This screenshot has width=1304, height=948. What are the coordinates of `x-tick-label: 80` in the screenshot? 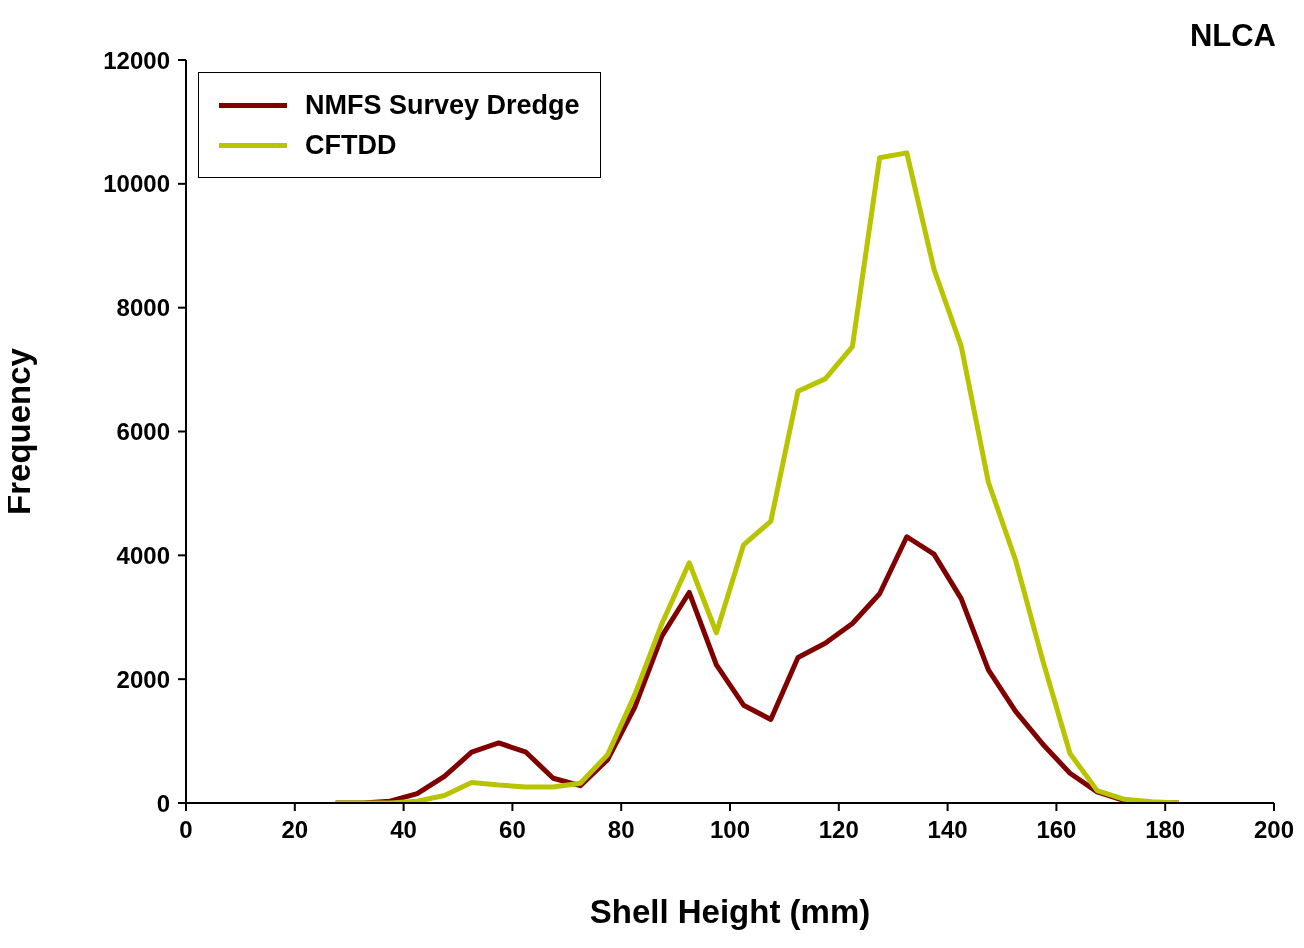 It's located at (621, 830).